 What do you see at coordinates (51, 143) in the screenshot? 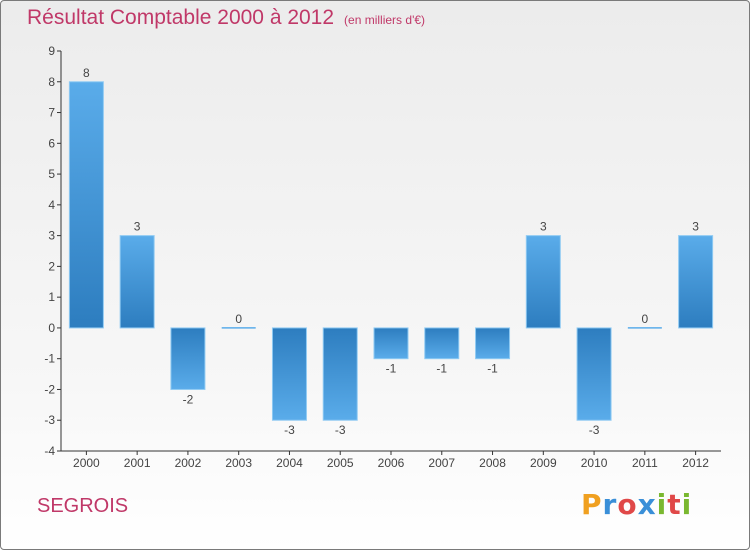
I see `y-tick-label: 6` at bounding box center [51, 143].